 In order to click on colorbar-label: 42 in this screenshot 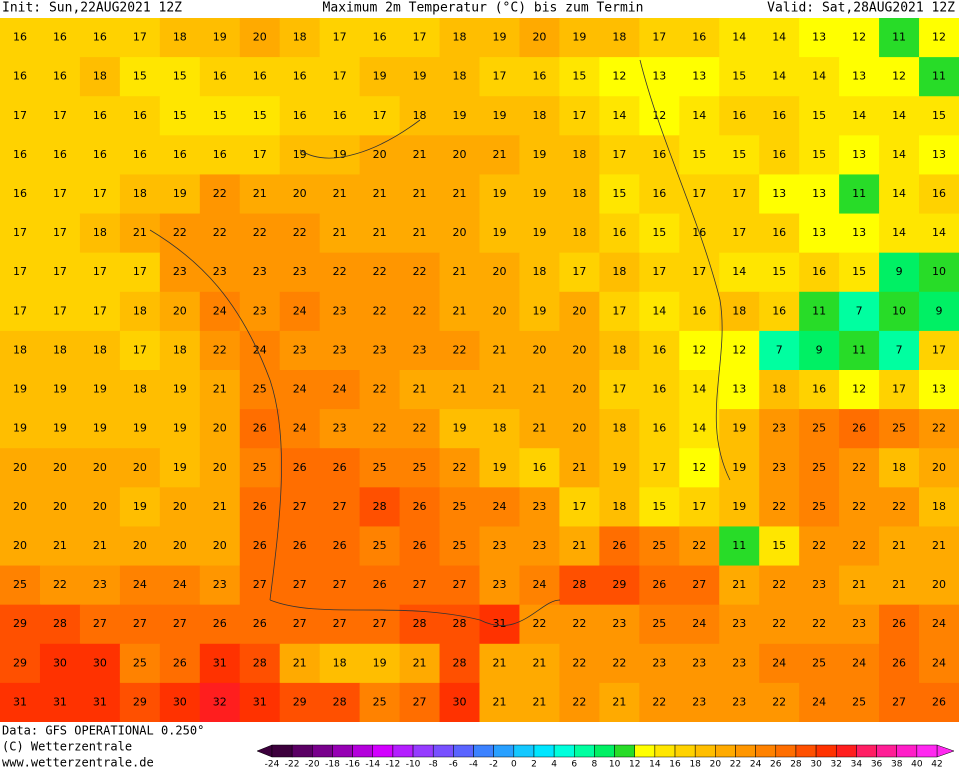, I will do `click(936, 765)`.